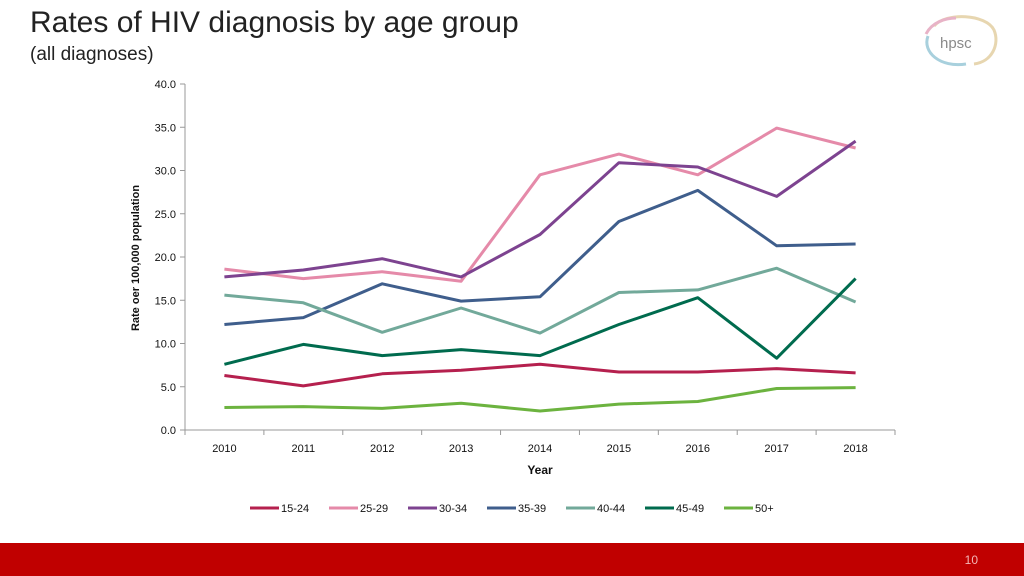 This screenshot has width=1024, height=576. What do you see at coordinates (698, 449) in the screenshot?
I see `x-tick-label: 2016` at bounding box center [698, 449].